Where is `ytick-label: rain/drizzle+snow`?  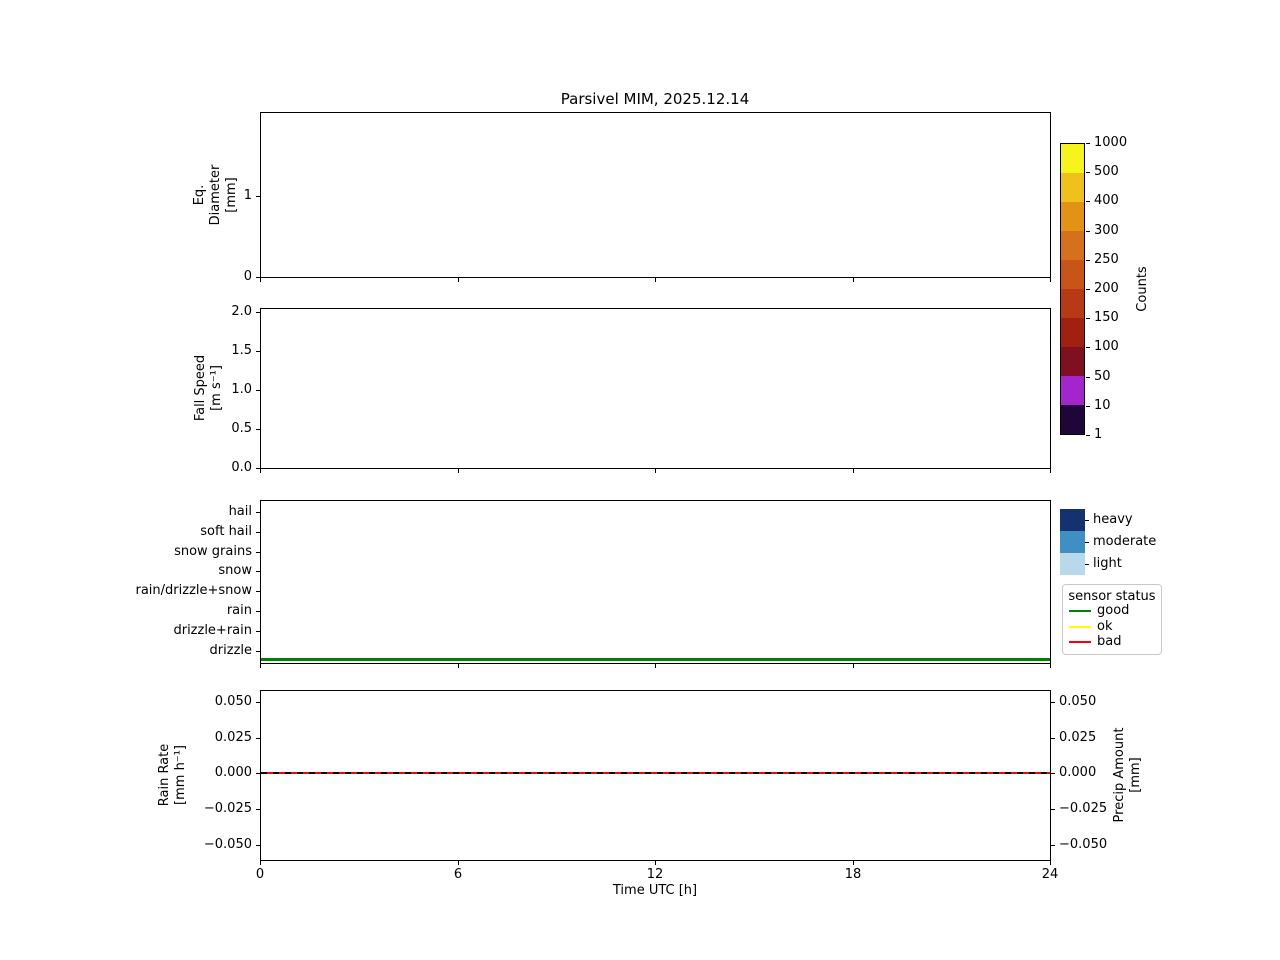 ytick-label: rain/drizzle+snow is located at coordinates (194, 590).